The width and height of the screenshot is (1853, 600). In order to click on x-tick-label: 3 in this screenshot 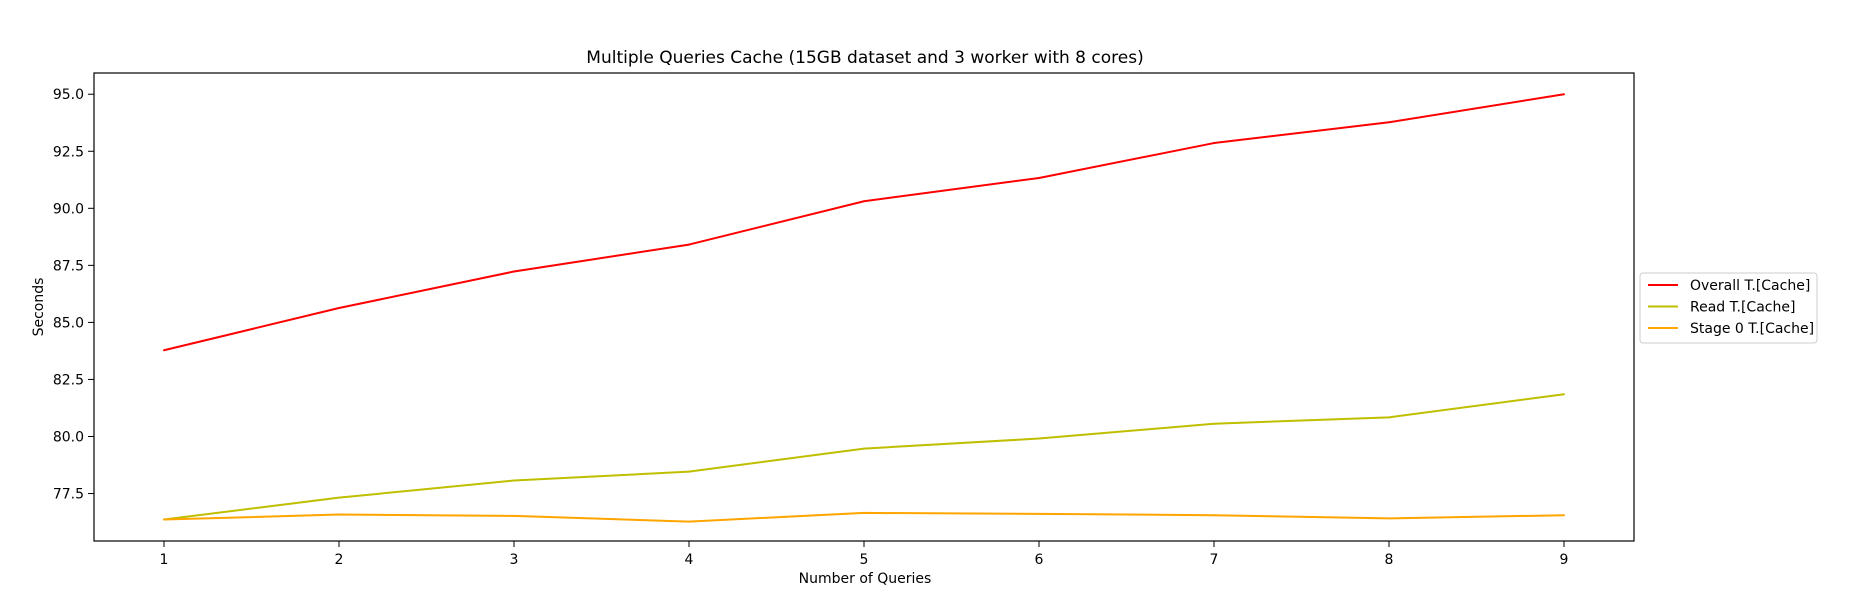, I will do `click(514, 560)`.